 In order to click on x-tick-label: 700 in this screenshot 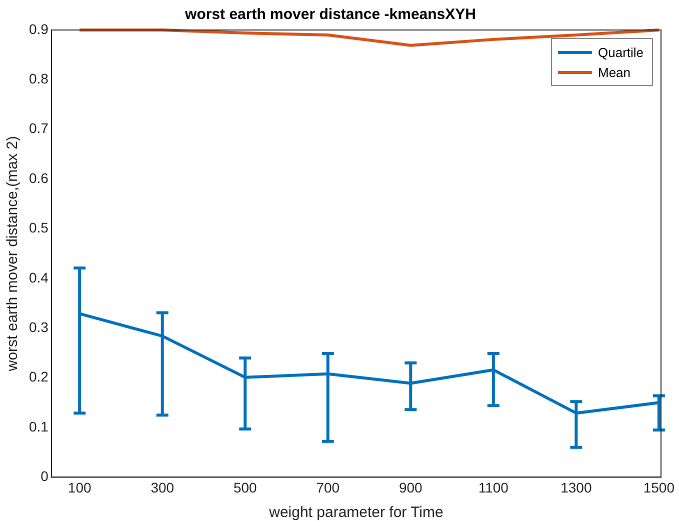, I will do `click(328, 487)`.